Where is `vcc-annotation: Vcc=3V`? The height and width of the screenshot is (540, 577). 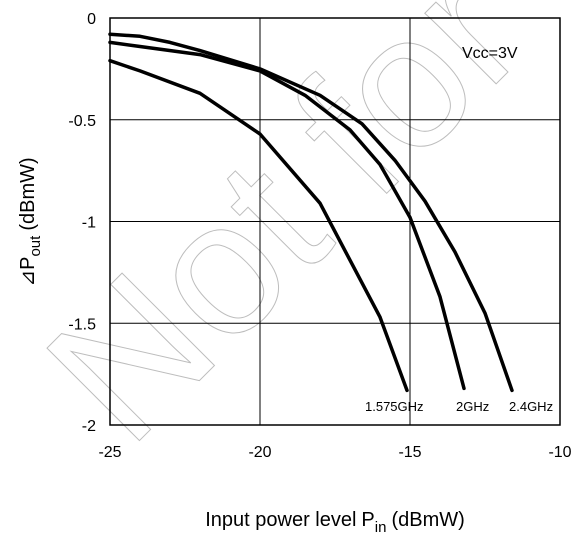 vcc-annotation: Vcc=3V is located at coordinates (490, 53).